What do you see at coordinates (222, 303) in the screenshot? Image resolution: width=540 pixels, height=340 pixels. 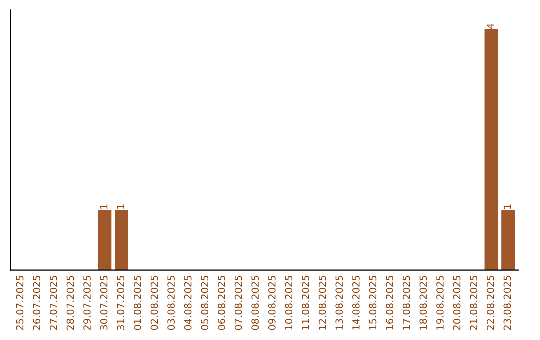 I see `x-tick-label: 06.08.2025` at bounding box center [222, 303].